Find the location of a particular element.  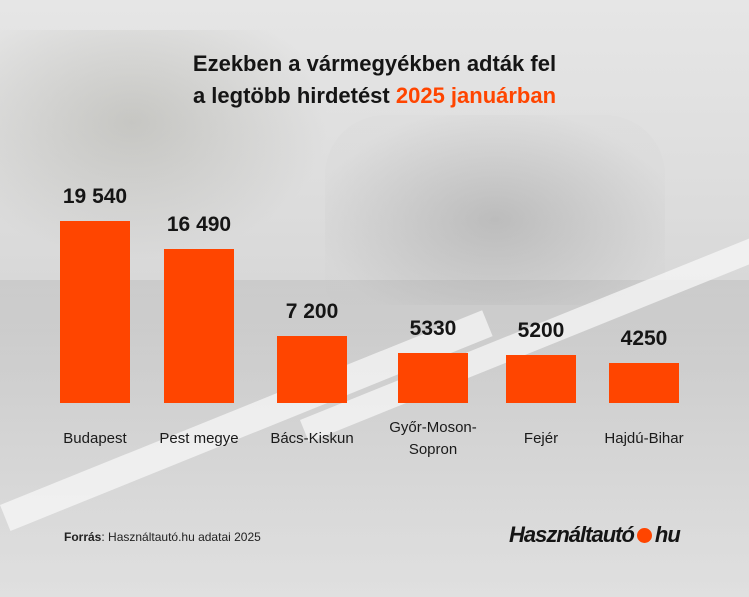

title-line-2: a legtöbb hirdetést 2025 januárban is located at coordinates (374, 96).